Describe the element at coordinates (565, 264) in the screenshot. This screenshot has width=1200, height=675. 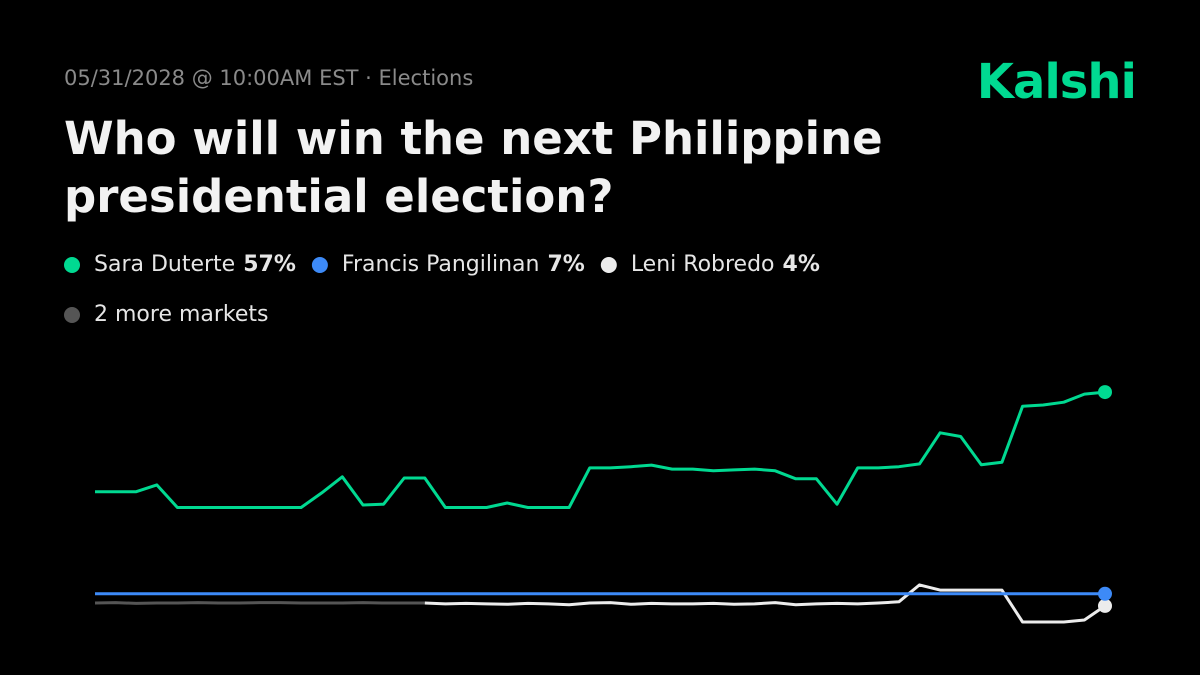
I see `legend-value: 7%` at that location.